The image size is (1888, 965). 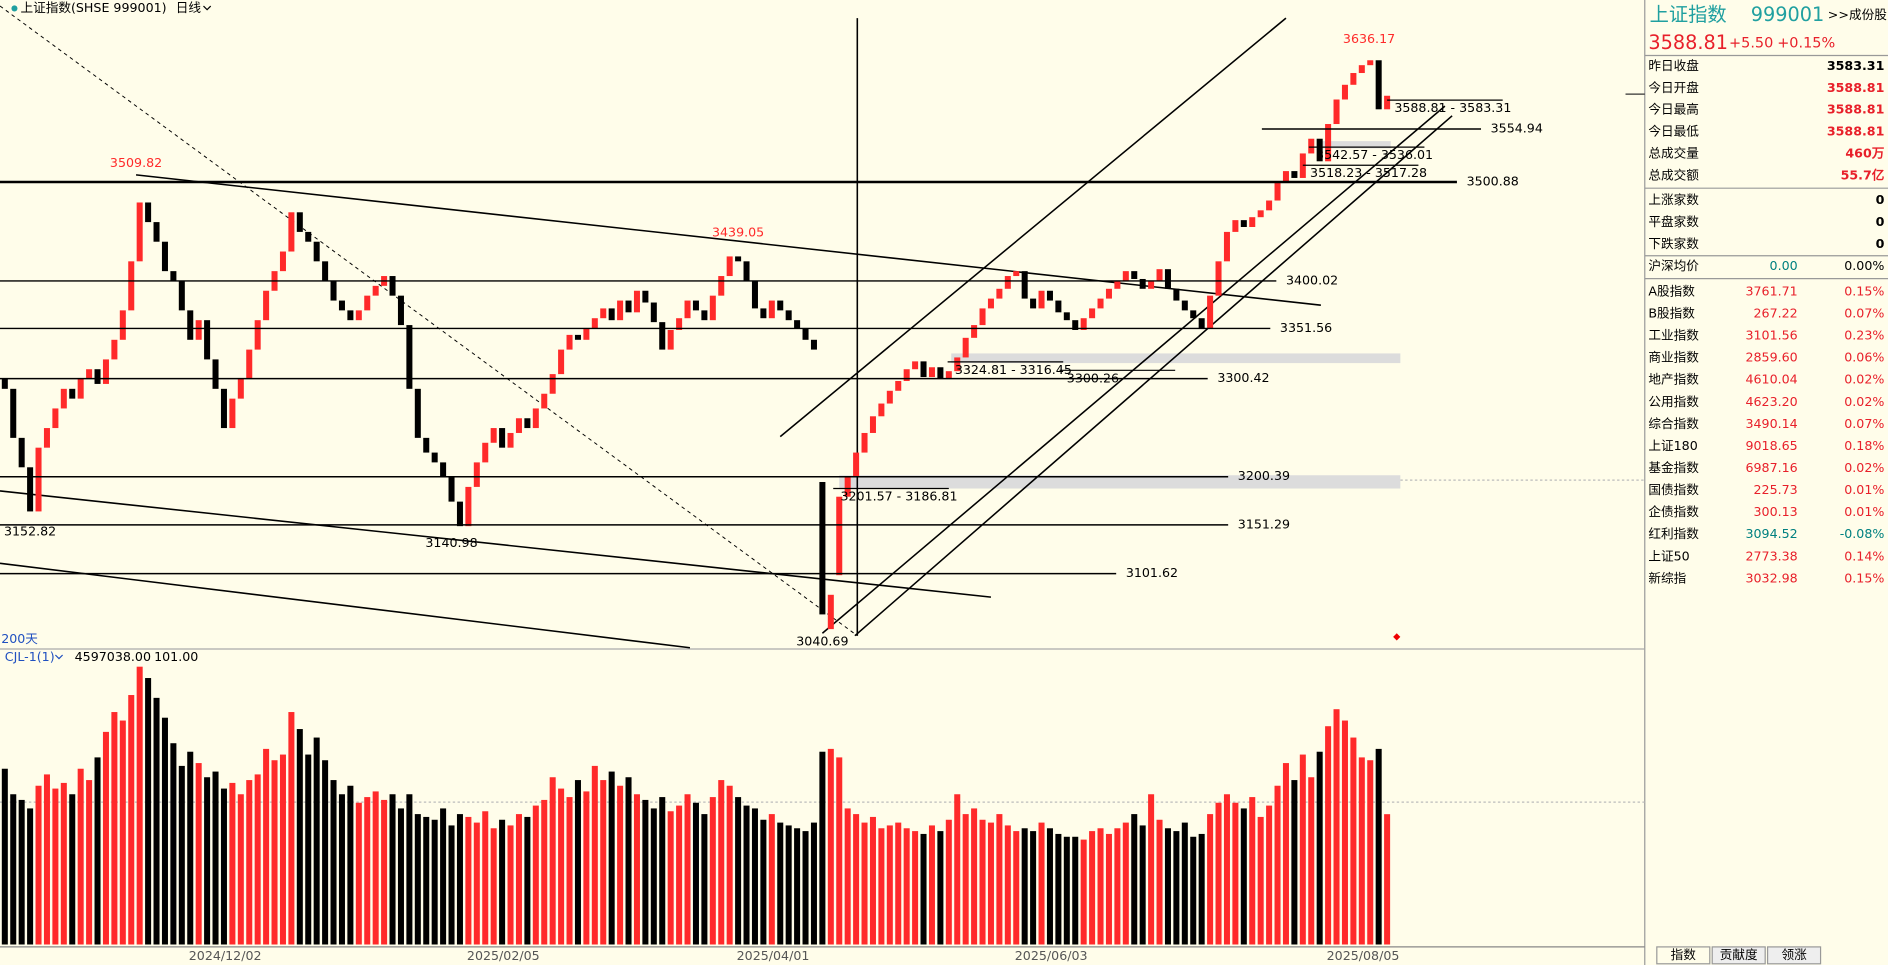 I want to click on tab-label: 领涨, so click(x=1794, y=954).